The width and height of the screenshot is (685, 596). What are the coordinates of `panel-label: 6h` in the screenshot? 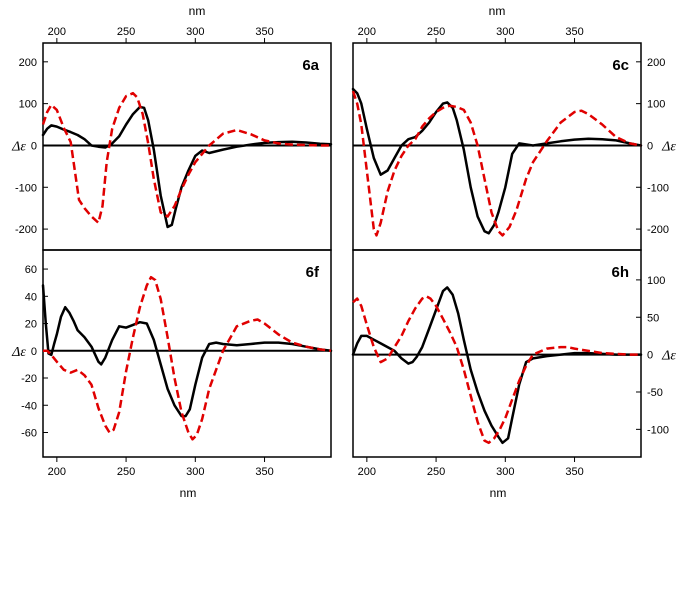 It's located at (620, 272).